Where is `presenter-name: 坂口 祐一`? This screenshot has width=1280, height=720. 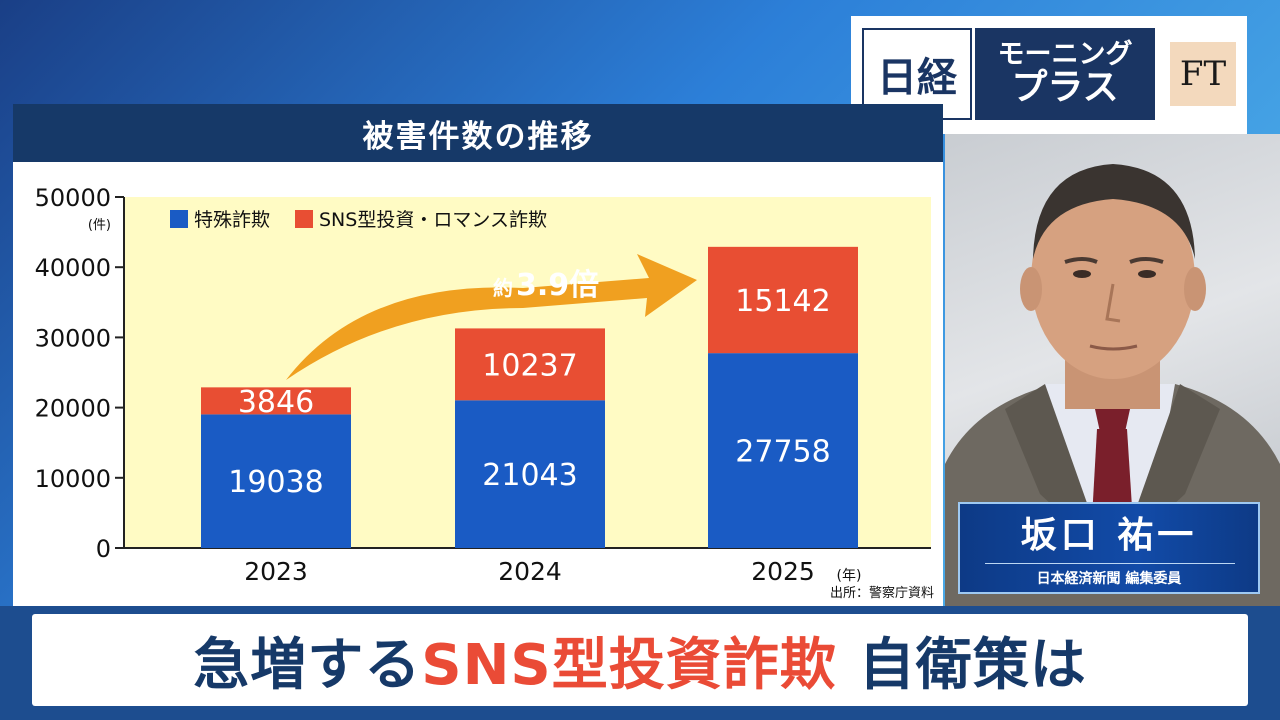 presenter-name: 坂口 祐一 is located at coordinates (1109, 535).